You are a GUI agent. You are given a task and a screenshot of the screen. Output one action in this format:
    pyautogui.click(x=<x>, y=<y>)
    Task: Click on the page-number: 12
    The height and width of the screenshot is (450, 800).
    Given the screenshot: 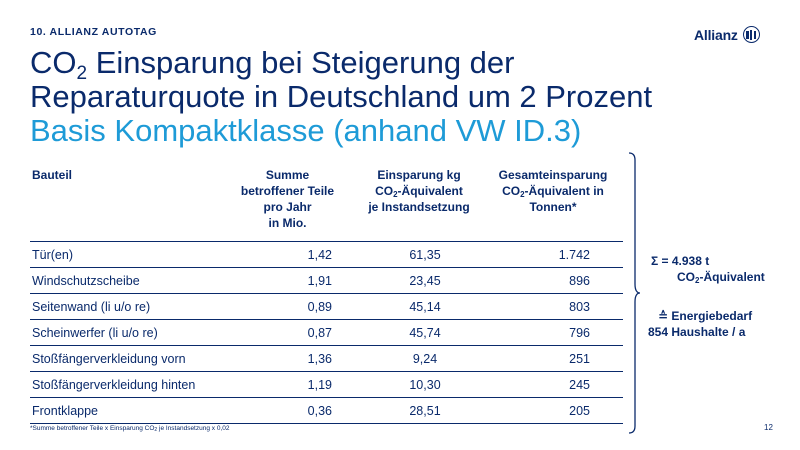 What is the action you would take?
    pyautogui.click(x=768, y=427)
    